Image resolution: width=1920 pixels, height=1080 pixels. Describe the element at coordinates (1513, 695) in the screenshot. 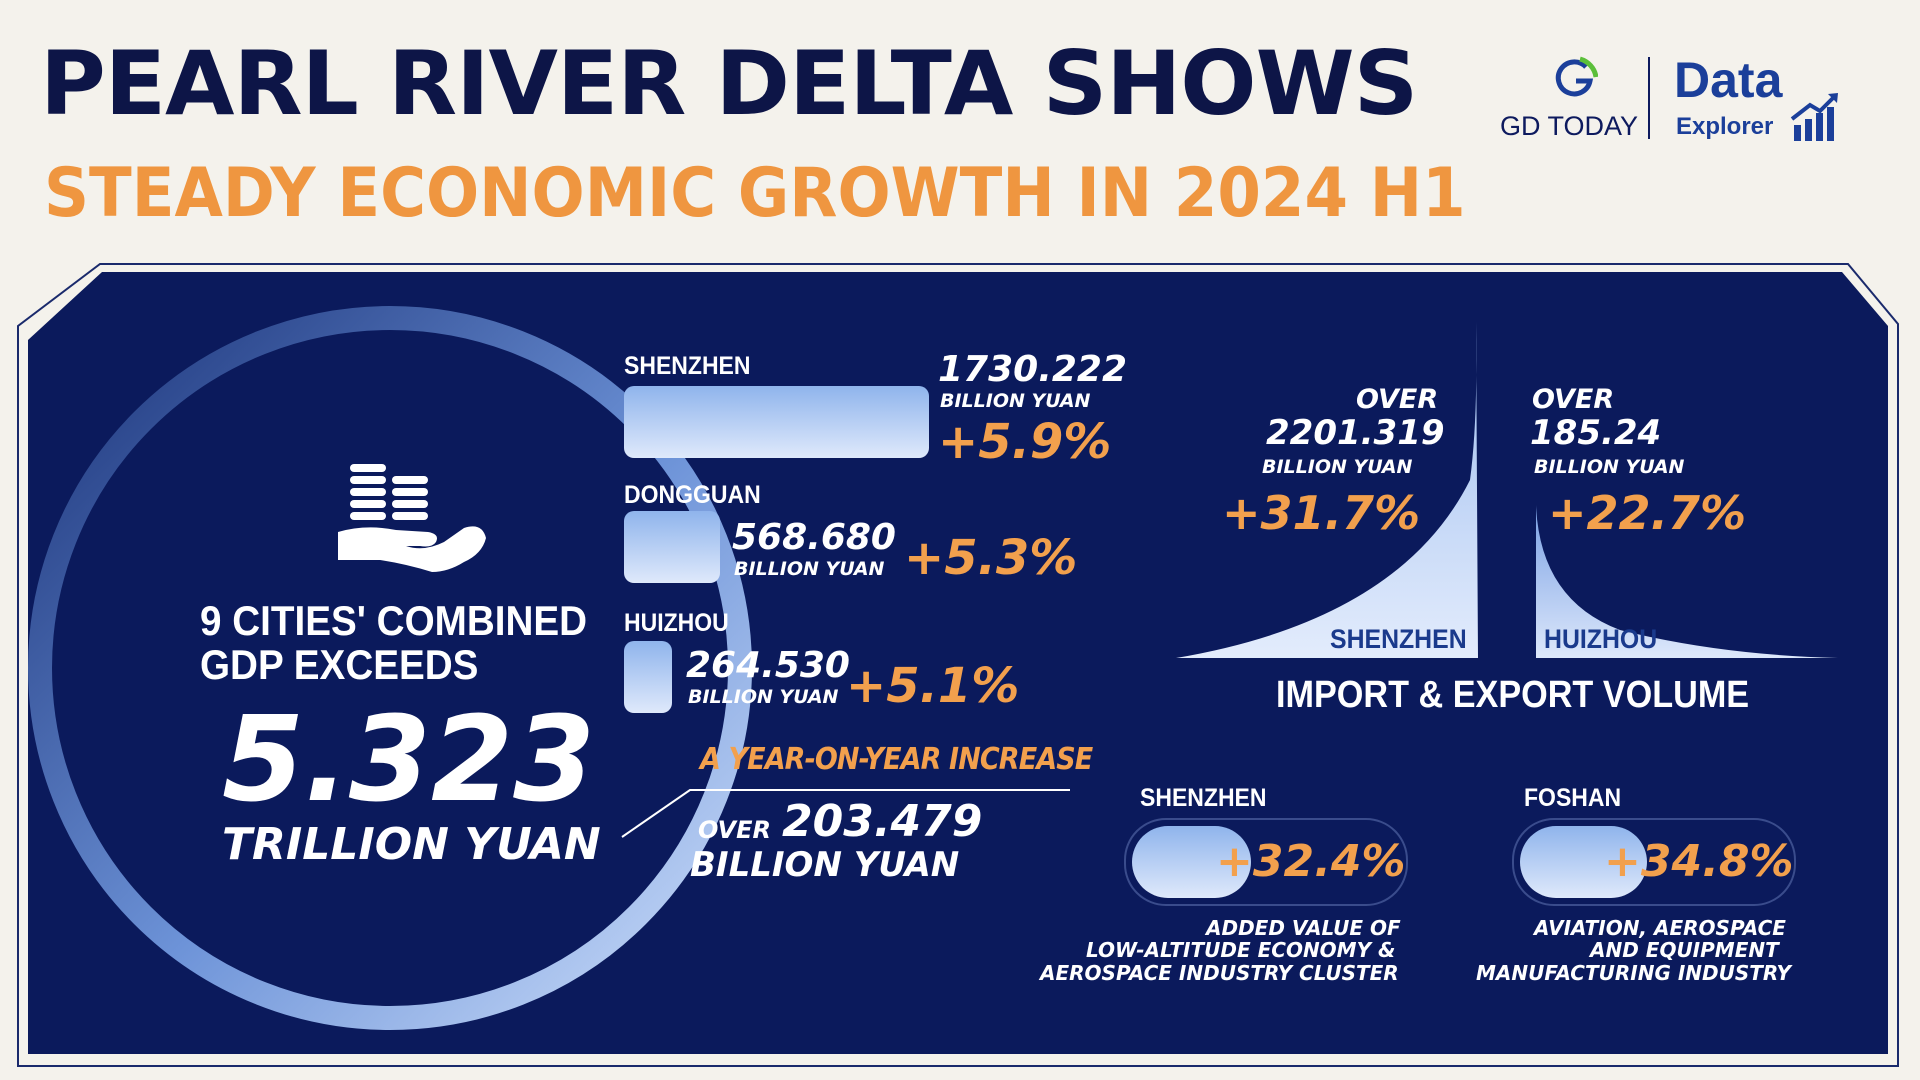

I see `trade-title: IMPORT & EXPORT VOLUME` at that location.